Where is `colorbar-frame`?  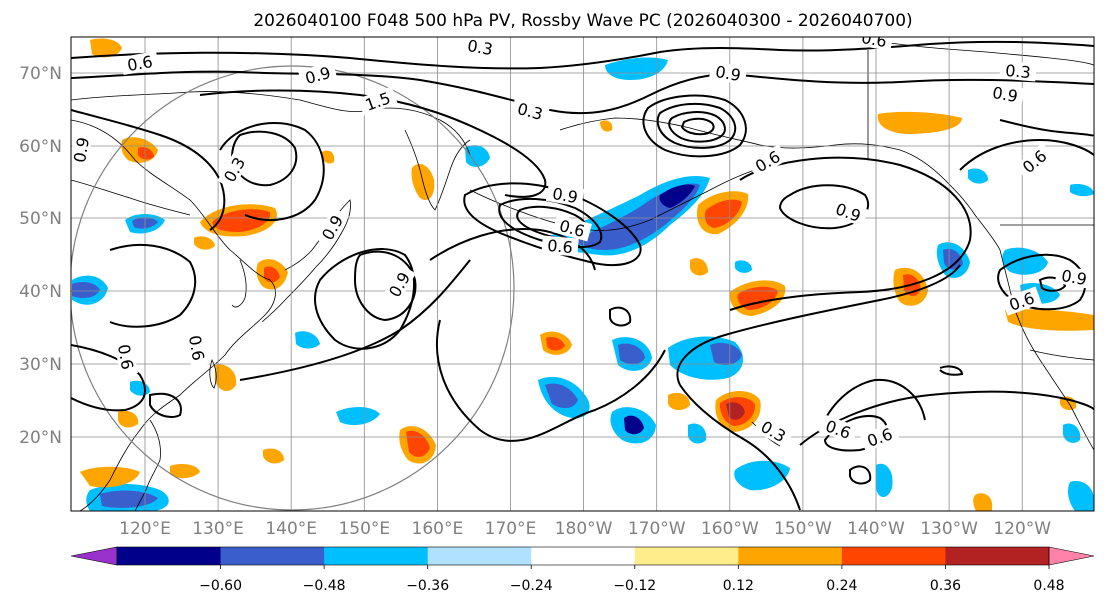 colorbar-frame is located at coordinates (583, 556).